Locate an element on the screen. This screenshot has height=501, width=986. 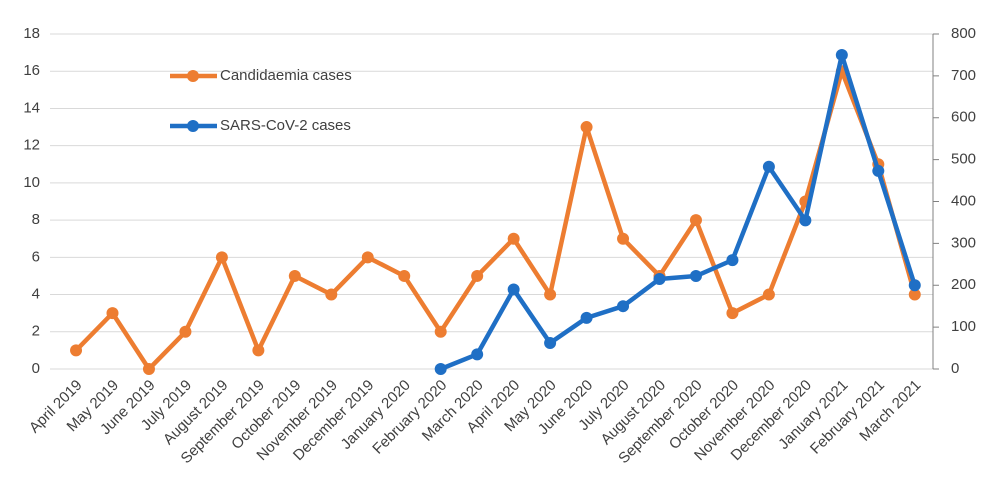
y-tick-label: 2 is located at coordinates (36, 331).